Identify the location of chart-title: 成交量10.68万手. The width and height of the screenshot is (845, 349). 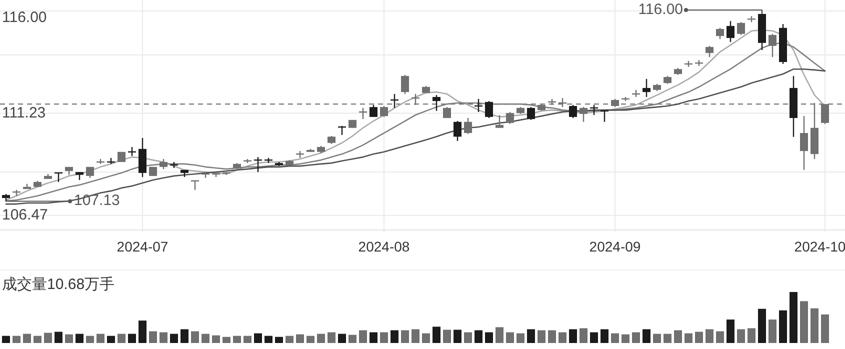
(58, 284).